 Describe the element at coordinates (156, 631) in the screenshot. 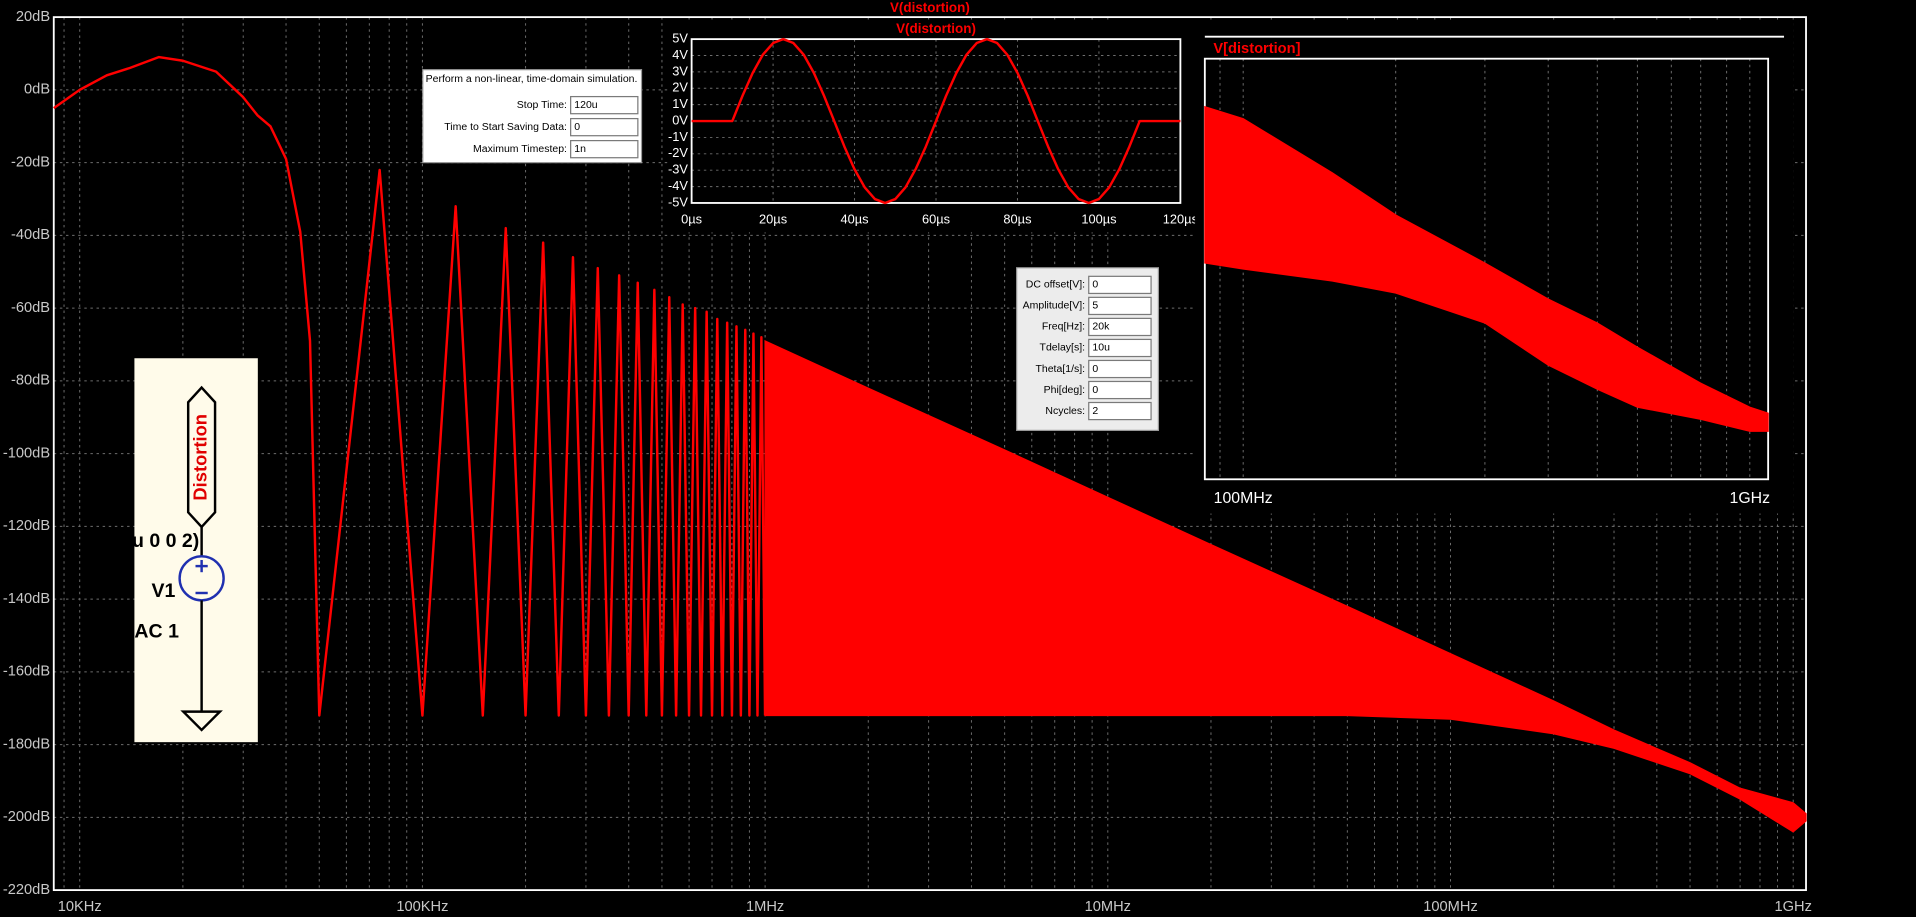

I see `ac-spec: AC 1` at that location.